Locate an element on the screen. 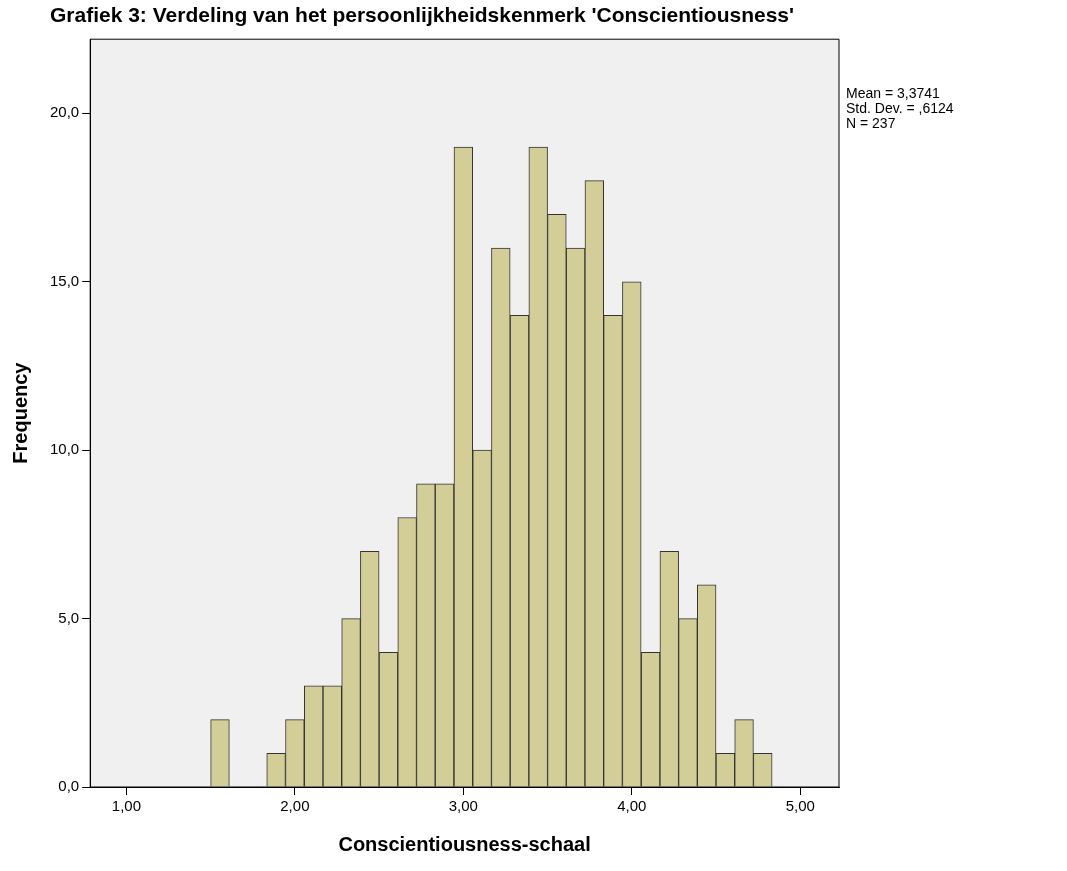  x-tick-label: 4,00 is located at coordinates (632, 806).